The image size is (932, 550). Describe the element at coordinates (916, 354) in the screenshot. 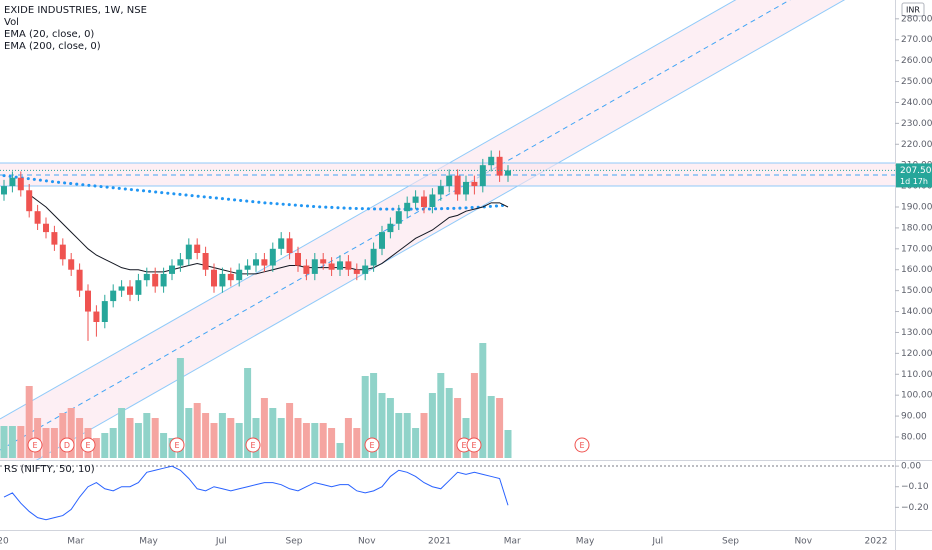

I see `y-tick-label: 120.00` at that location.